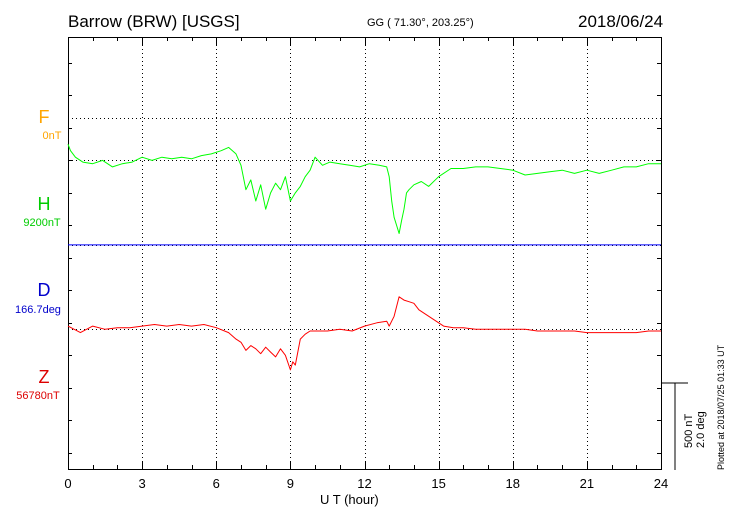 The width and height of the screenshot is (730, 520). What do you see at coordinates (674, 426) in the screenshot?
I see `scale-bar` at bounding box center [674, 426].